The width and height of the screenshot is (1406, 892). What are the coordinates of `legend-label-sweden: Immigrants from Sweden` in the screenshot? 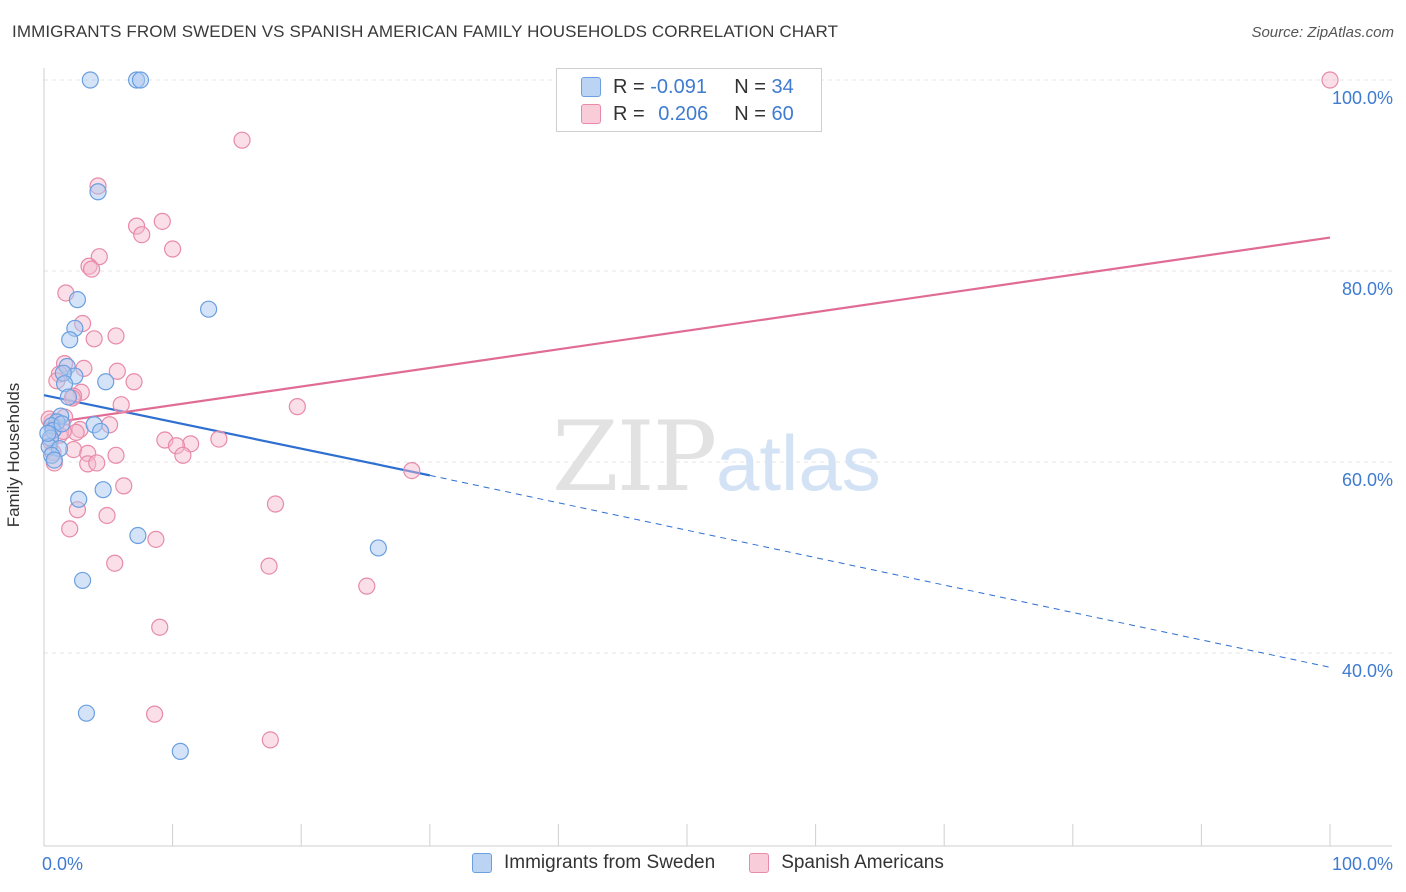 It's located at (610, 862).